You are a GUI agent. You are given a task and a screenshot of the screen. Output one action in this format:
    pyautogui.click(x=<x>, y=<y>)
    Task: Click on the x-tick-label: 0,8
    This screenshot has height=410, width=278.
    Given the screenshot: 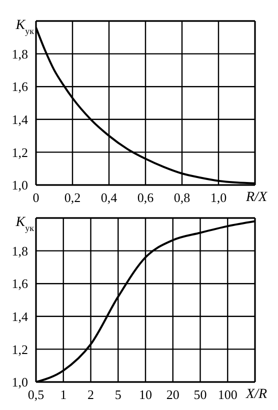 What is the action you would take?
    pyautogui.click(x=182, y=198)
    